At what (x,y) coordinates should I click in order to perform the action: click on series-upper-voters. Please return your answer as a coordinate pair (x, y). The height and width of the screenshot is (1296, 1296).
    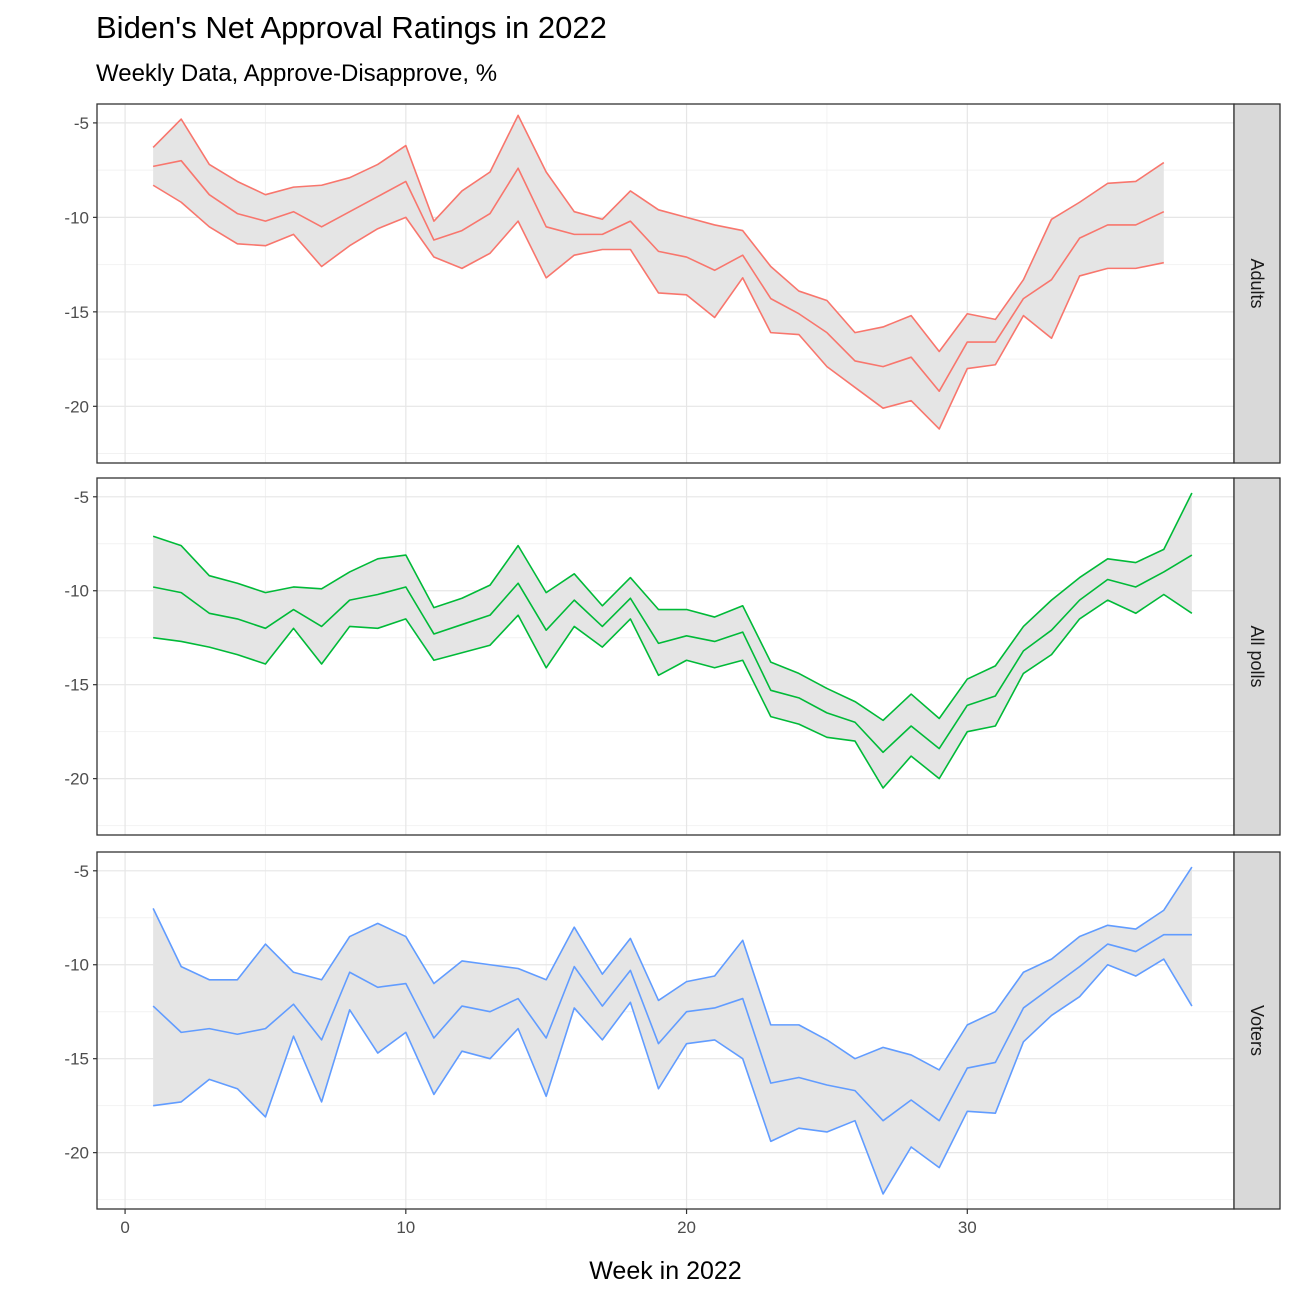
    Looking at the image, I should click on (672, 968).